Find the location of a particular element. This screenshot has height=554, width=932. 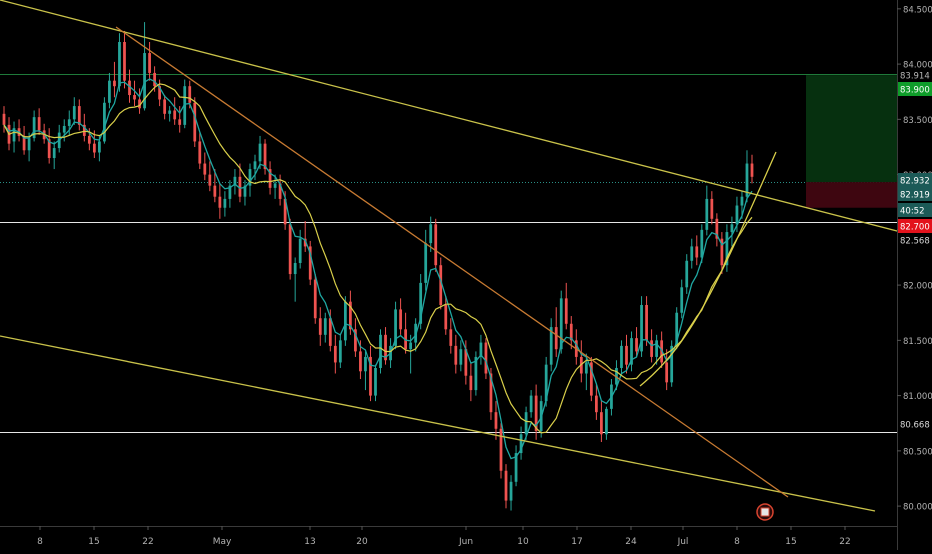

y-tick-label: 83.500 is located at coordinates (917, 121).